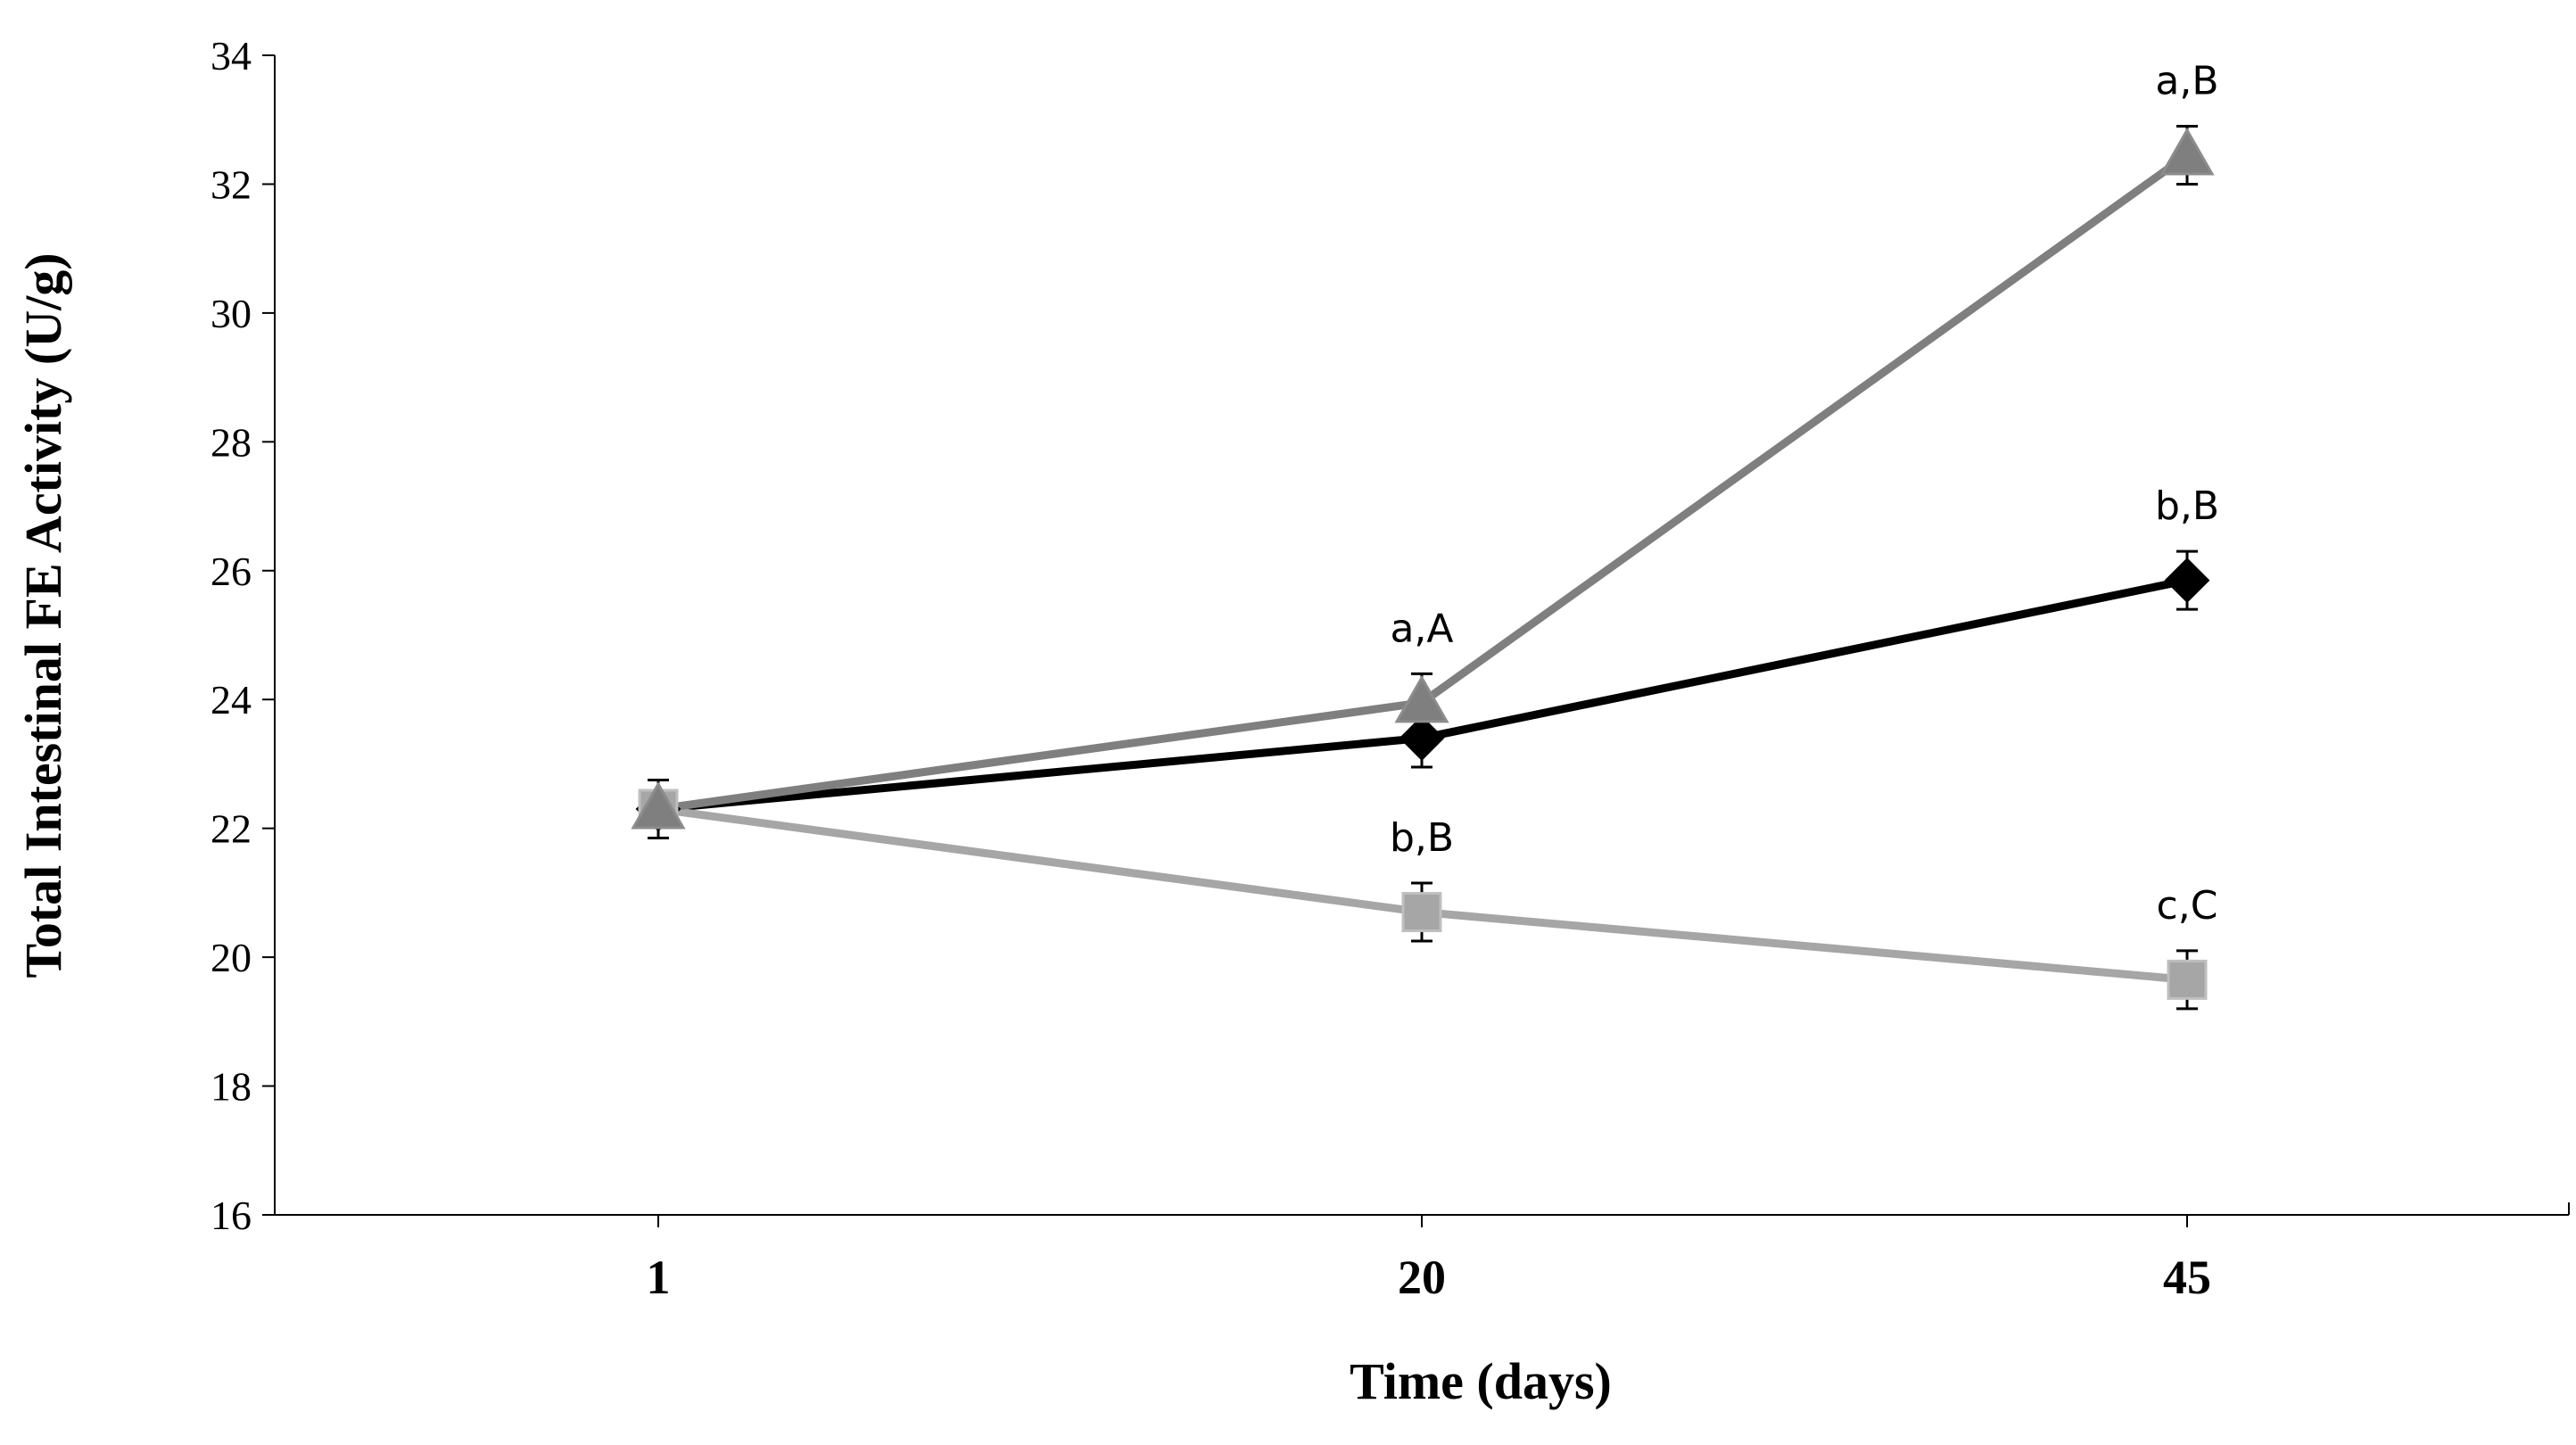  I want to click on x-axis-title: Time (days), so click(1481, 1381).